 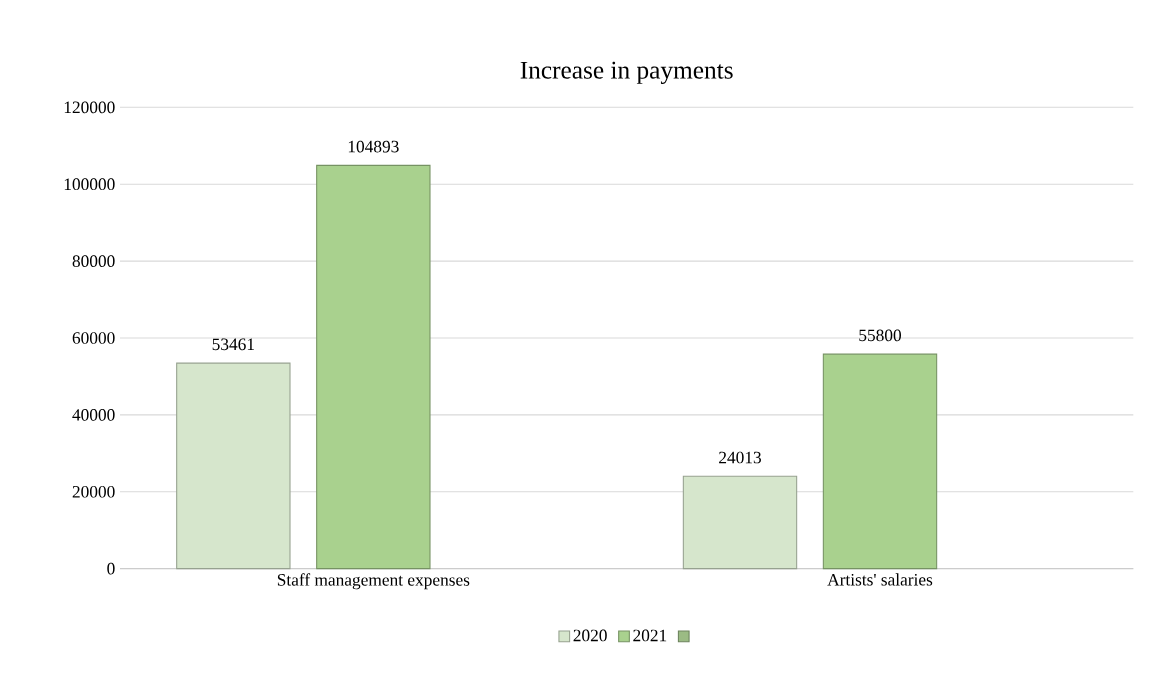 What do you see at coordinates (93, 261) in the screenshot?
I see `y-tick-label: 80000` at bounding box center [93, 261].